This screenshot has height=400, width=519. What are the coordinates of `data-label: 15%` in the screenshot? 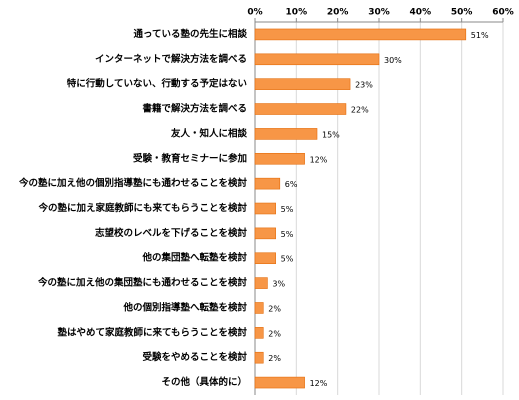 It's located at (331, 134).